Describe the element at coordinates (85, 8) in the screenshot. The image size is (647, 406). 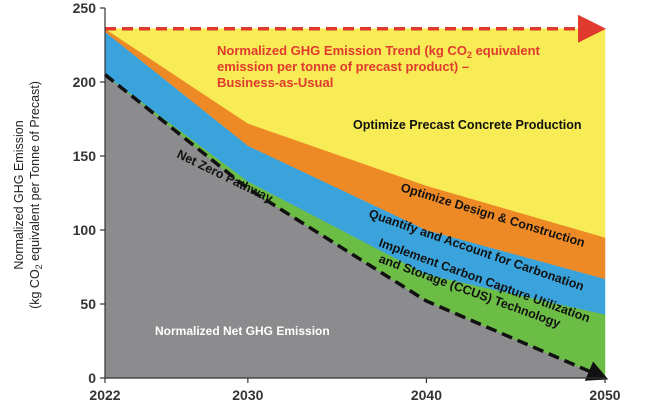
I see `y-tick-label: 250` at that location.